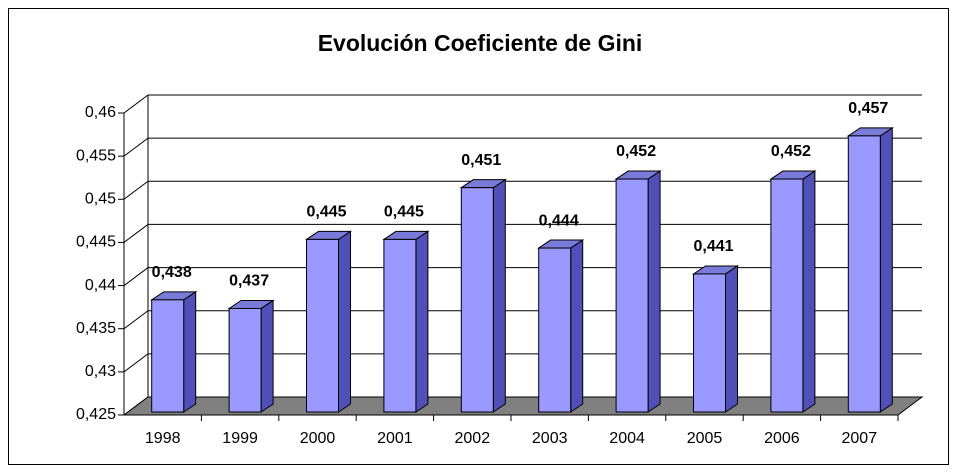  What do you see at coordinates (868, 108) in the screenshot?
I see `data-label: 0,457` at bounding box center [868, 108].